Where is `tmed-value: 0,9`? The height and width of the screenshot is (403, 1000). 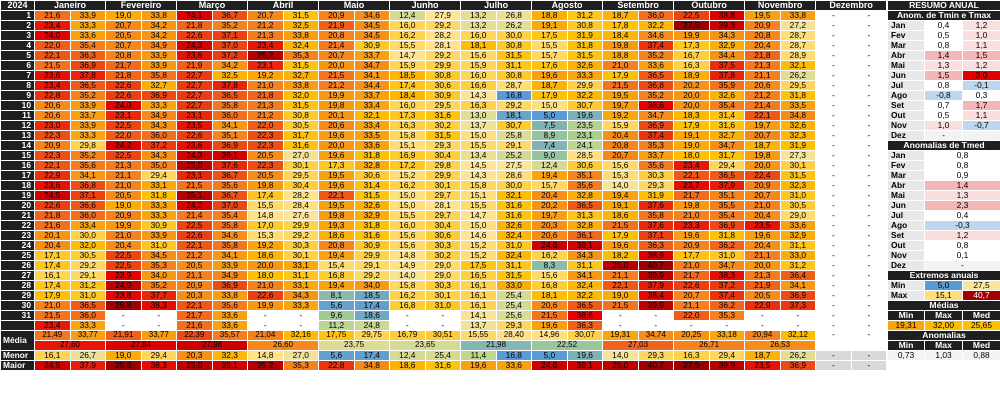
tmed-value: 0,9 is located at coordinates (962, 175).